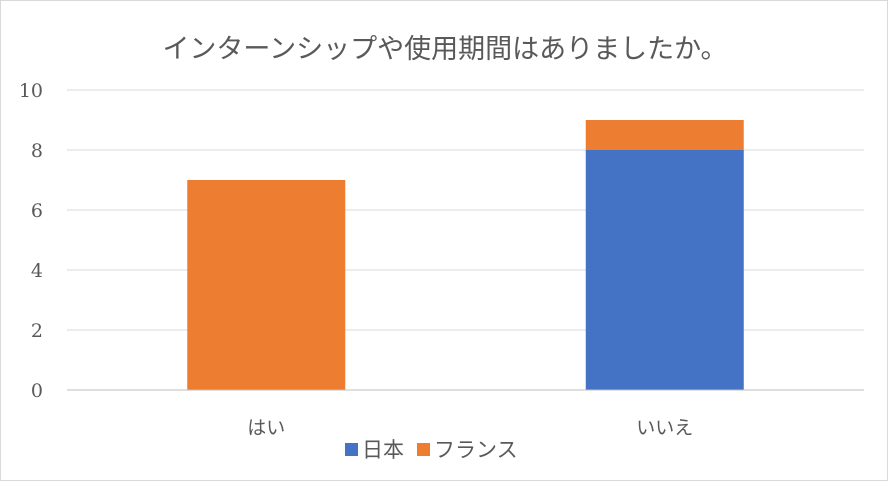  I want to click on y-tick-label: 2, so click(37, 331).